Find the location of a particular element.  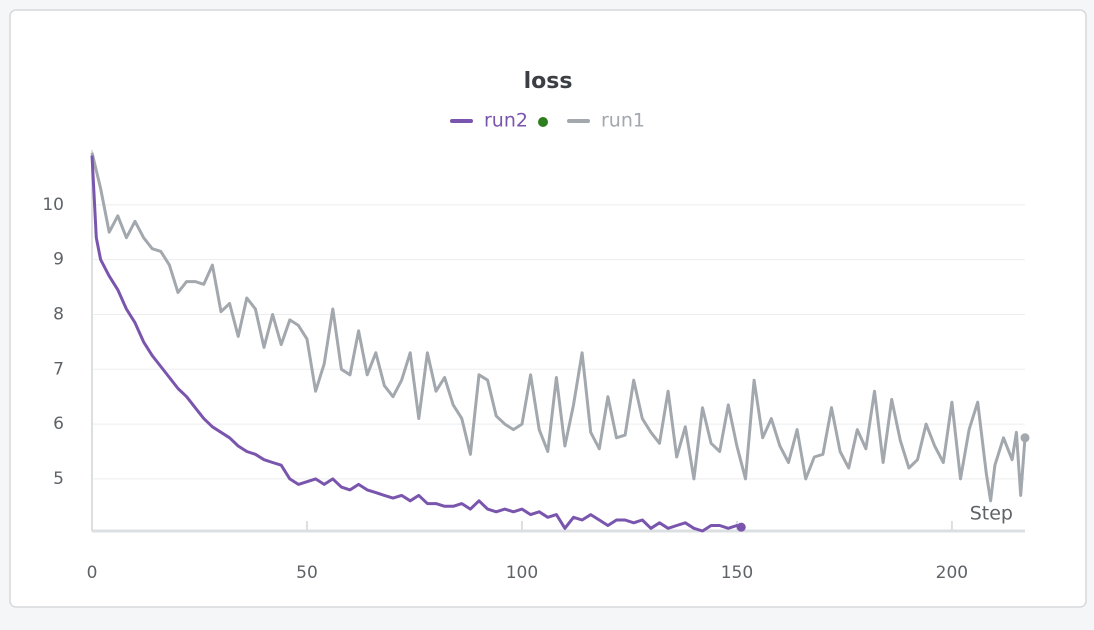

x-tick-label: 100 is located at coordinates (522, 573).